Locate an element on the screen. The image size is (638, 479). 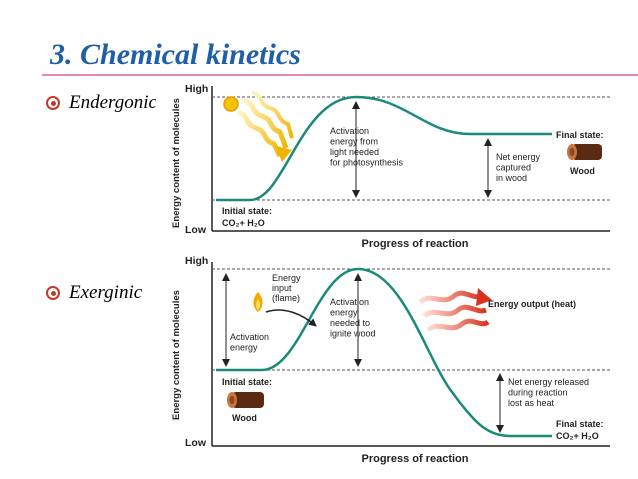
energy-output-text: Energy output (heat) is located at coordinates (532, 304).